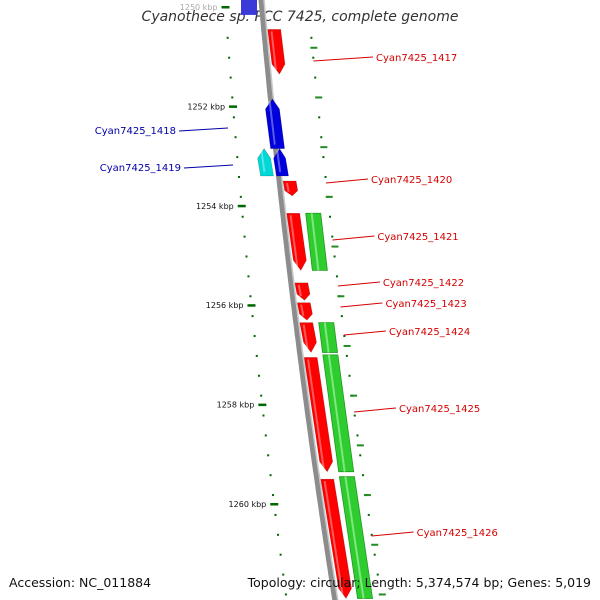 The width and height of the screenshot is (600, 600). Describe the element at coordinates (416, 58) in the screenshot. I see `gene-label: Cyan7425_1417` at that location.